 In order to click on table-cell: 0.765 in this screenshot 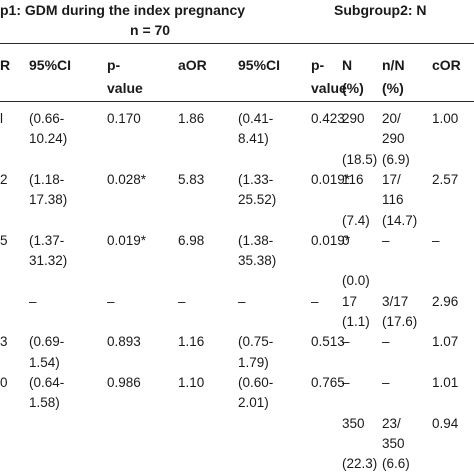, I will do `click(328, 382)`.